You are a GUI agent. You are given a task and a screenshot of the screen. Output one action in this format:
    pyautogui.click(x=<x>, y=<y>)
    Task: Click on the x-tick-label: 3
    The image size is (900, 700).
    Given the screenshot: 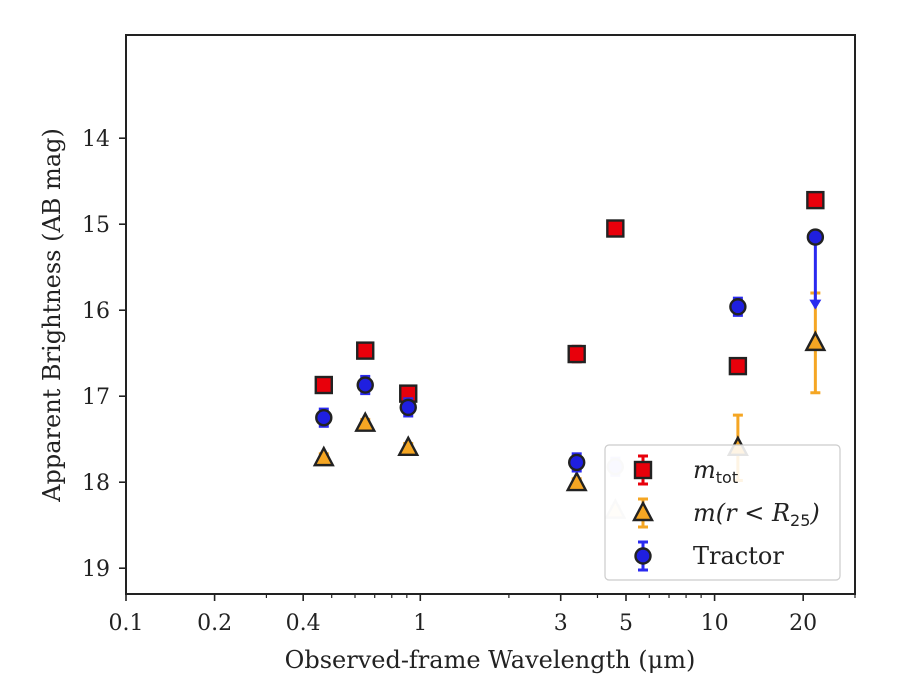 What is the action you would take?
    pyautogui.click(x=561, y=623)
    